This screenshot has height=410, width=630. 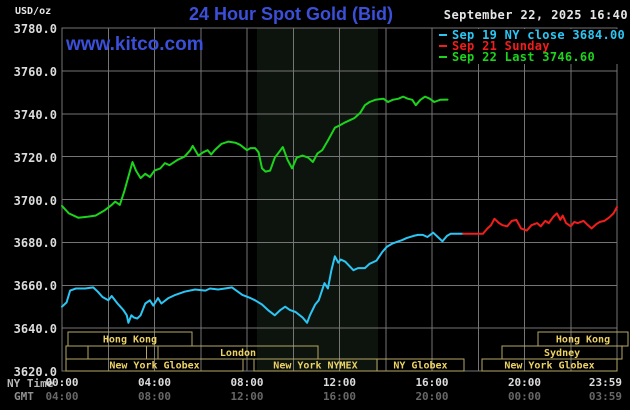 What do you see at coordinates (524, 382) in the screenshot?
I see `x-tick-label-ny: 20:00` at bounding box center [524, 382].